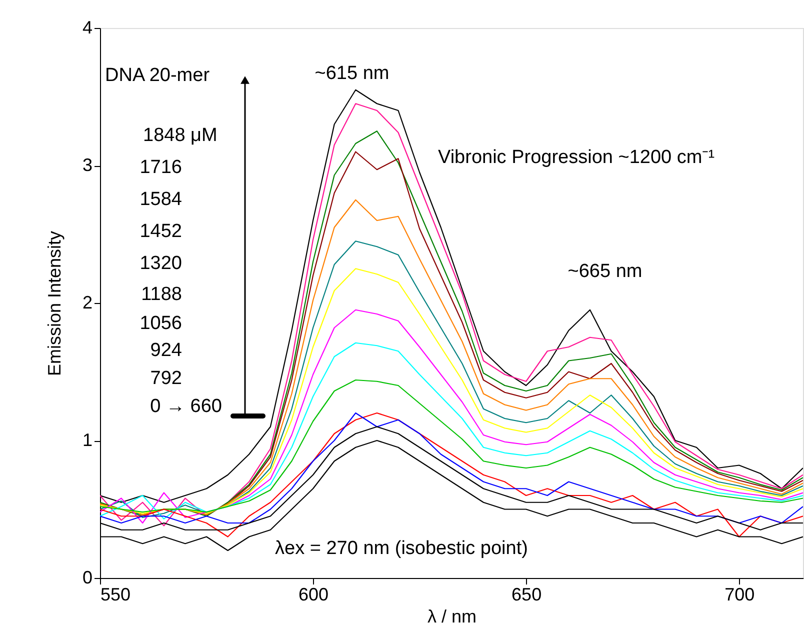 The image size is (804, 632). Describe the element at coordinates (739, 594) in the screenshot. I see `x-tick-label: 700` at that location.